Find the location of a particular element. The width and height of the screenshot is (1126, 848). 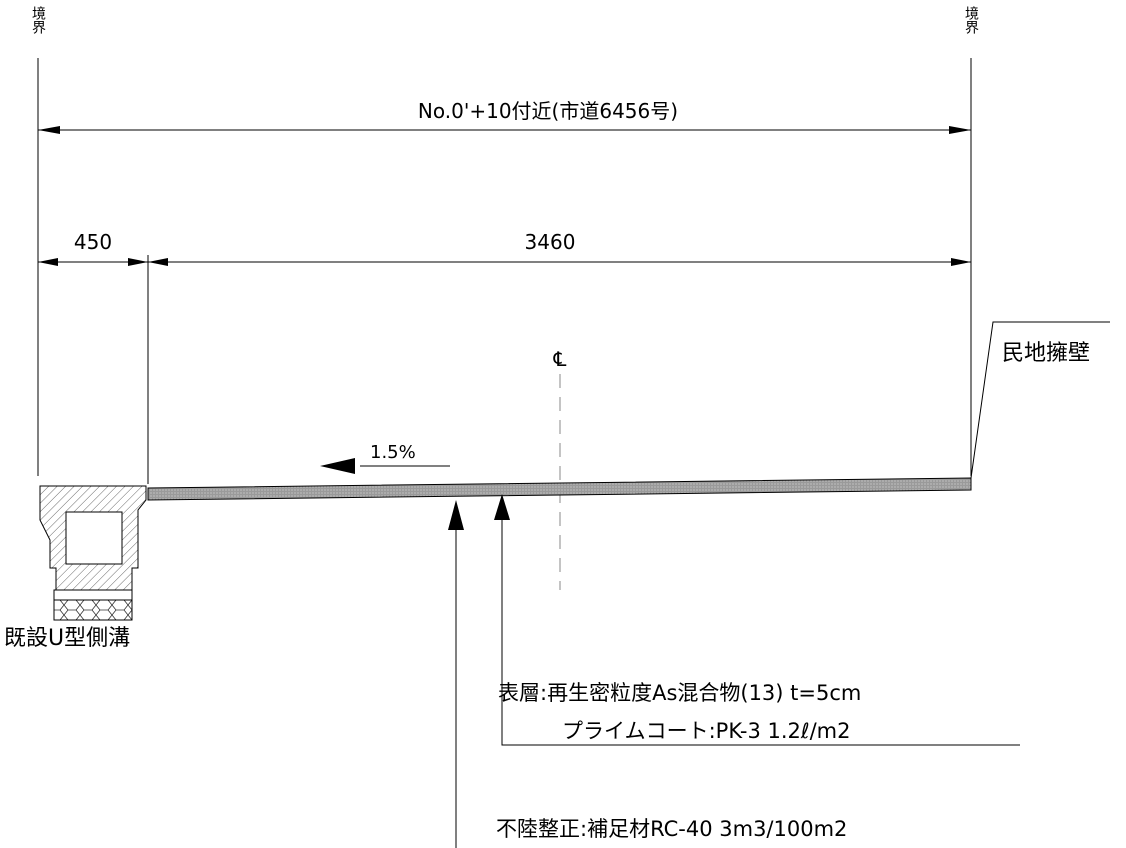

station-label: No.0'+10付近(市道6456号) is located at coordinates (548, 111).